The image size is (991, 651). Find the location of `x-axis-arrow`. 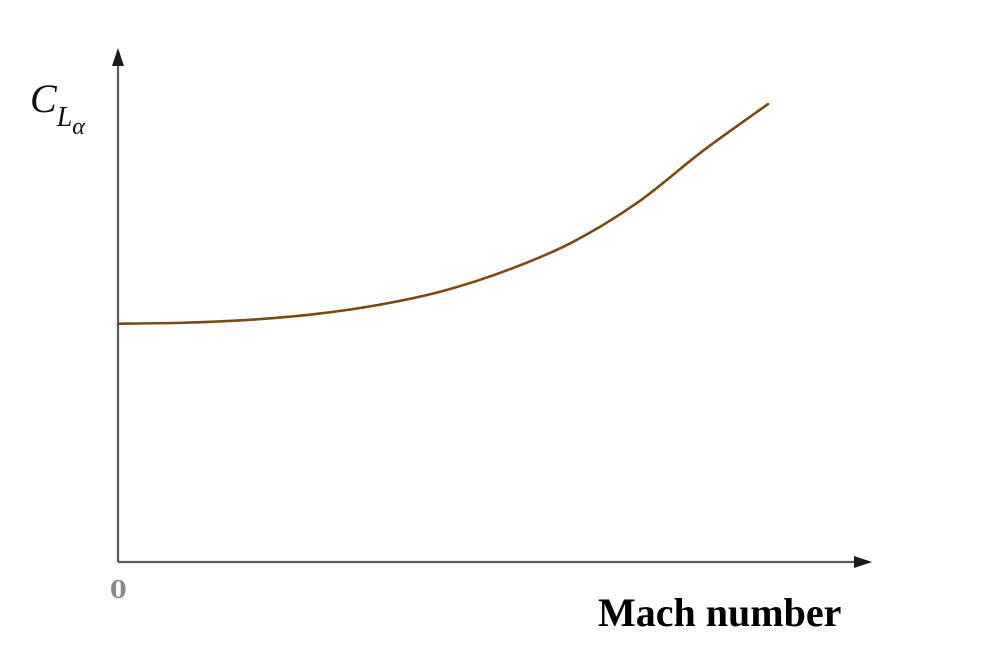

x-axis-arrow is located at coordinates (863, 562).